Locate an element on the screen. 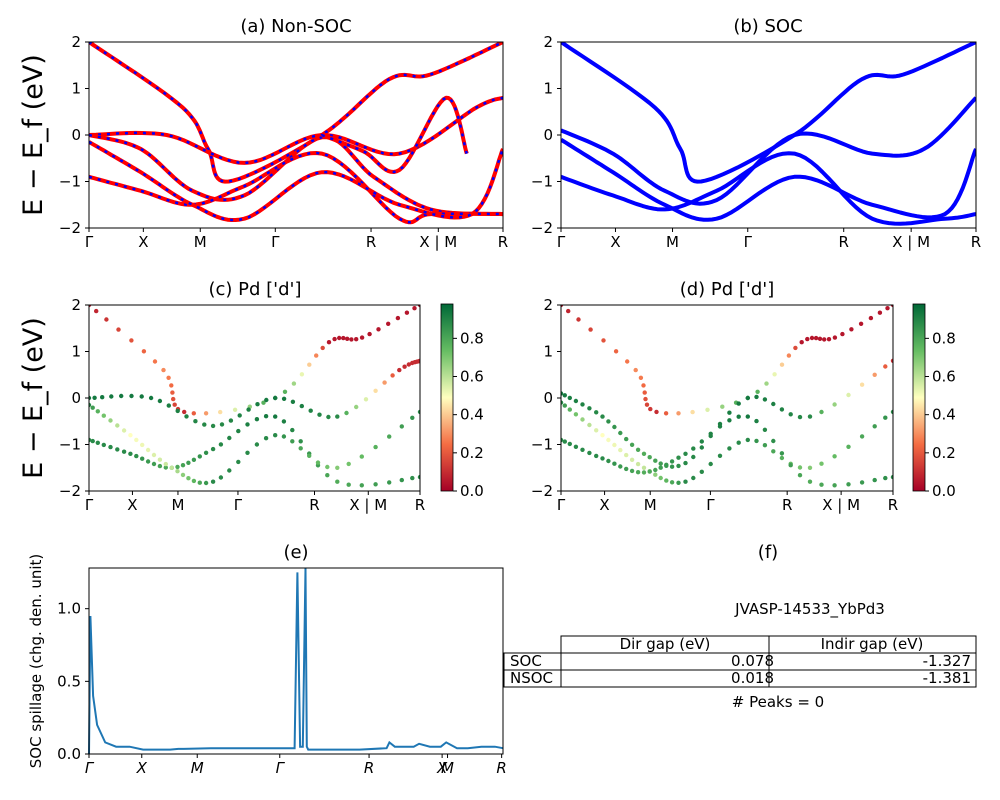 The height and width of the screenshot is (800, 1000). axes-frame is located at coordinates (296, 661).